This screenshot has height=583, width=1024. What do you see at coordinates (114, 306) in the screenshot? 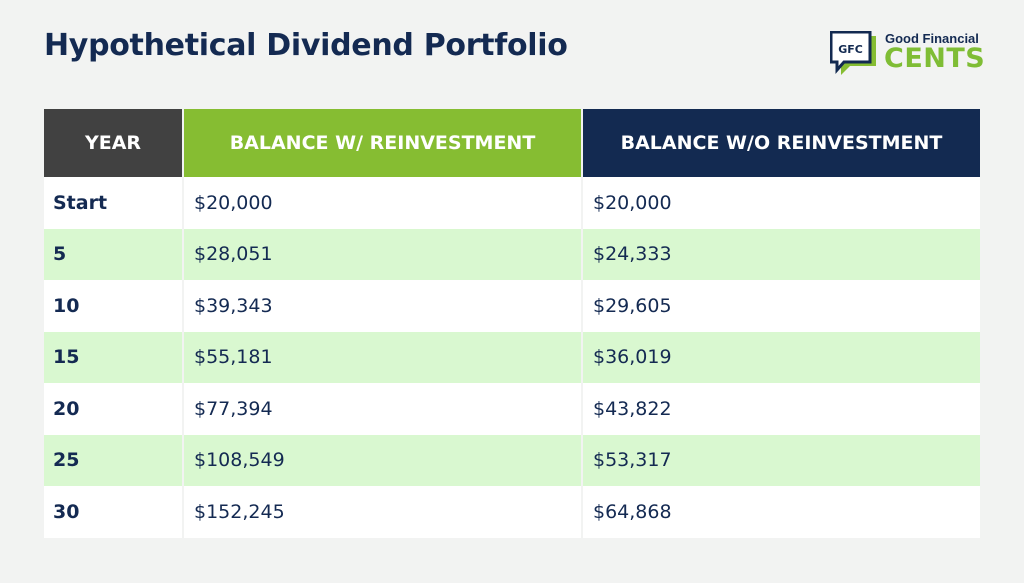
I see `year-cell: 10` at bounding box center [114, 306].